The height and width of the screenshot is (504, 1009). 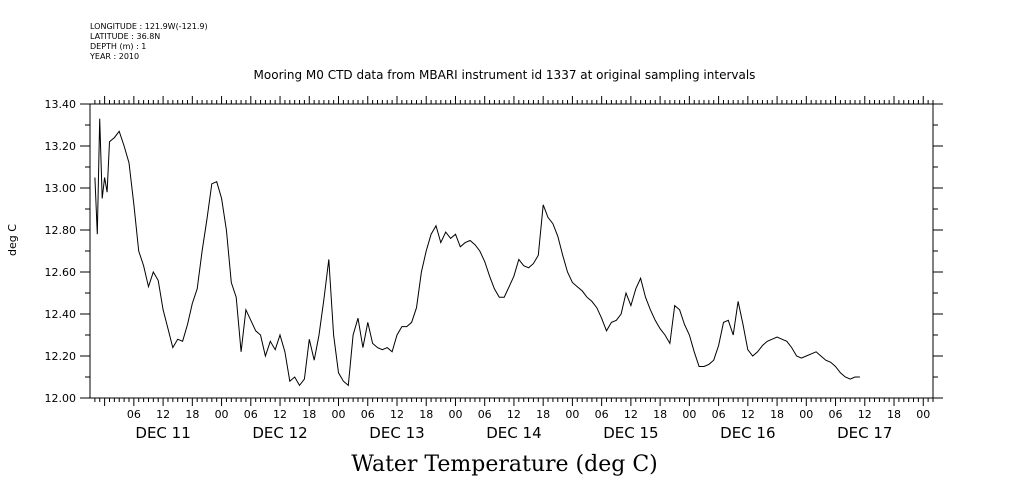 What do you see at coordinates (396, 433) in the screenshot?
I see `x-day-label: DEC 13` at bounding box center [396, 433].